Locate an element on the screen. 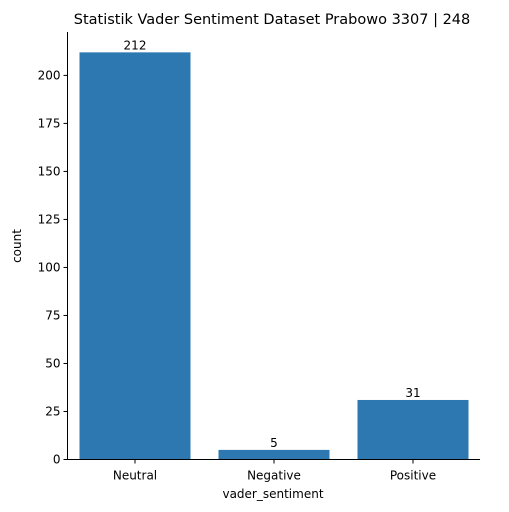 This screenshot has height=512, width=509. bar-positive is located at coordinates (413, 429).